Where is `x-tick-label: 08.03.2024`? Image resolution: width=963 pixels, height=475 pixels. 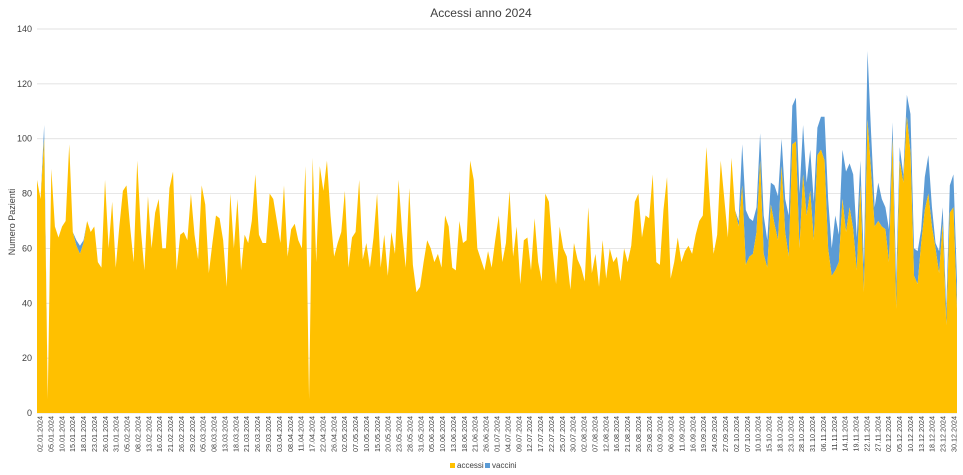 x-tick-label: 08.03.2024 is located at coordinates (214, 434).